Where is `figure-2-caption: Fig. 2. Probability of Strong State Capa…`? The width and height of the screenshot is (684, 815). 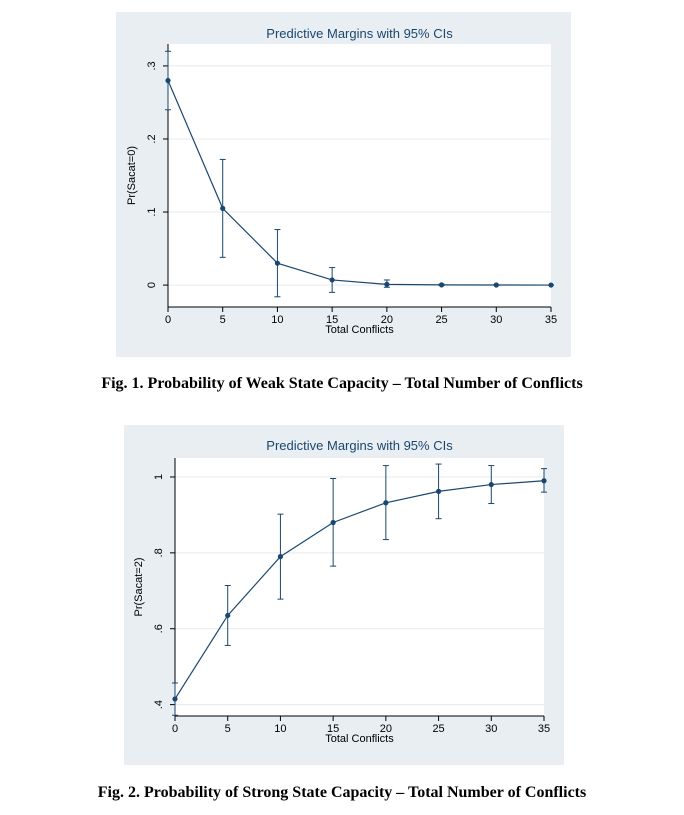 figure-2-caption: Fig. 2. Probability of Strong State Capa… is located at coordinates (342, 792).